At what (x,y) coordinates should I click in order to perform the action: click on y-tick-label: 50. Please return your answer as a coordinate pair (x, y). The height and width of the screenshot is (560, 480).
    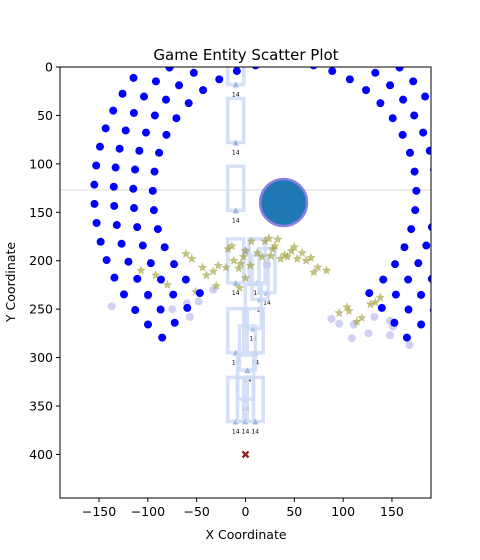
    Looking at the image, I should click on (45, 115).